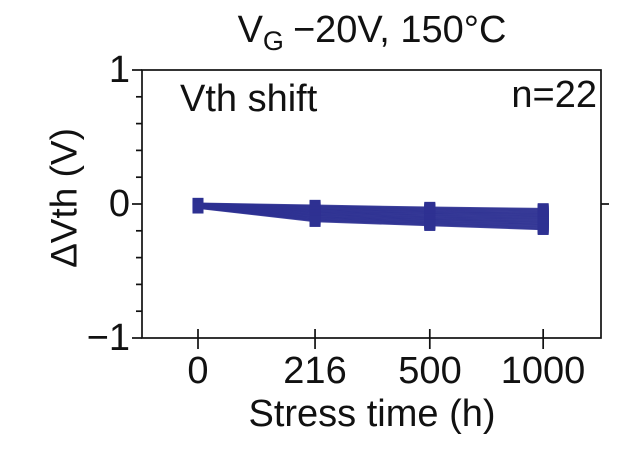  I want to click on title-main: V, so click(250, 30).